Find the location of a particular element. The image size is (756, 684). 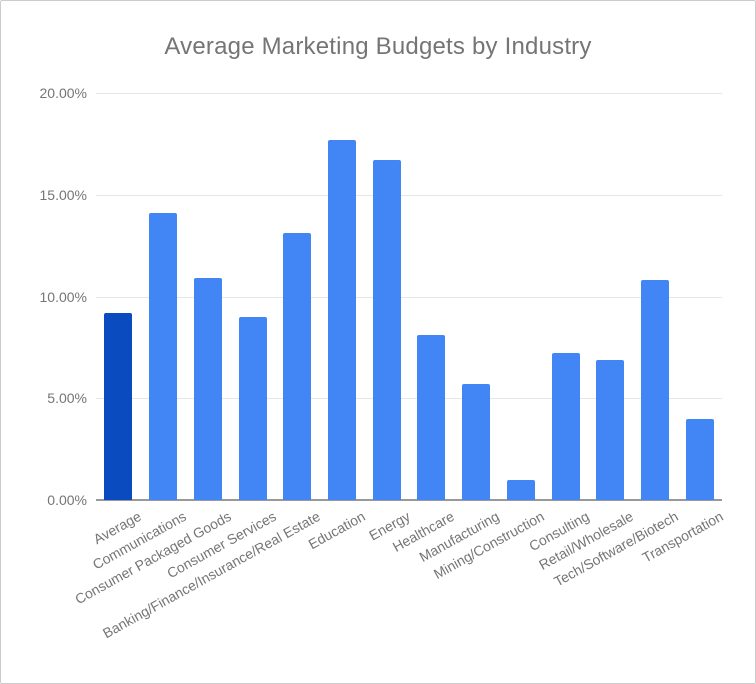

bar-slot-communications is located at coordinates (163, 296).